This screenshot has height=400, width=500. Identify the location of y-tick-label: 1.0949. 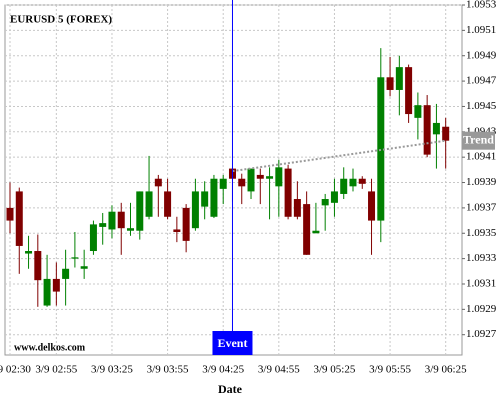
(481, 55).